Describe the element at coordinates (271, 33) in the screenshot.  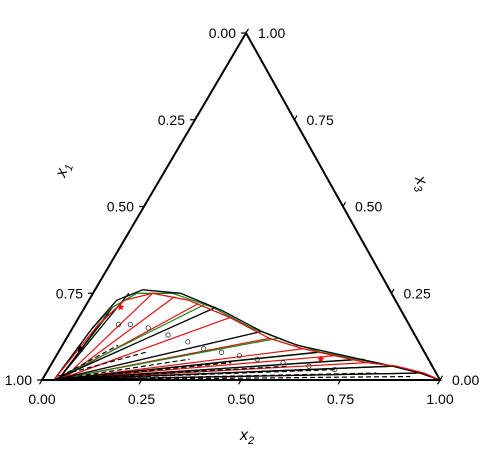
I see `x3-tick-label-4: 1.00` at that location.